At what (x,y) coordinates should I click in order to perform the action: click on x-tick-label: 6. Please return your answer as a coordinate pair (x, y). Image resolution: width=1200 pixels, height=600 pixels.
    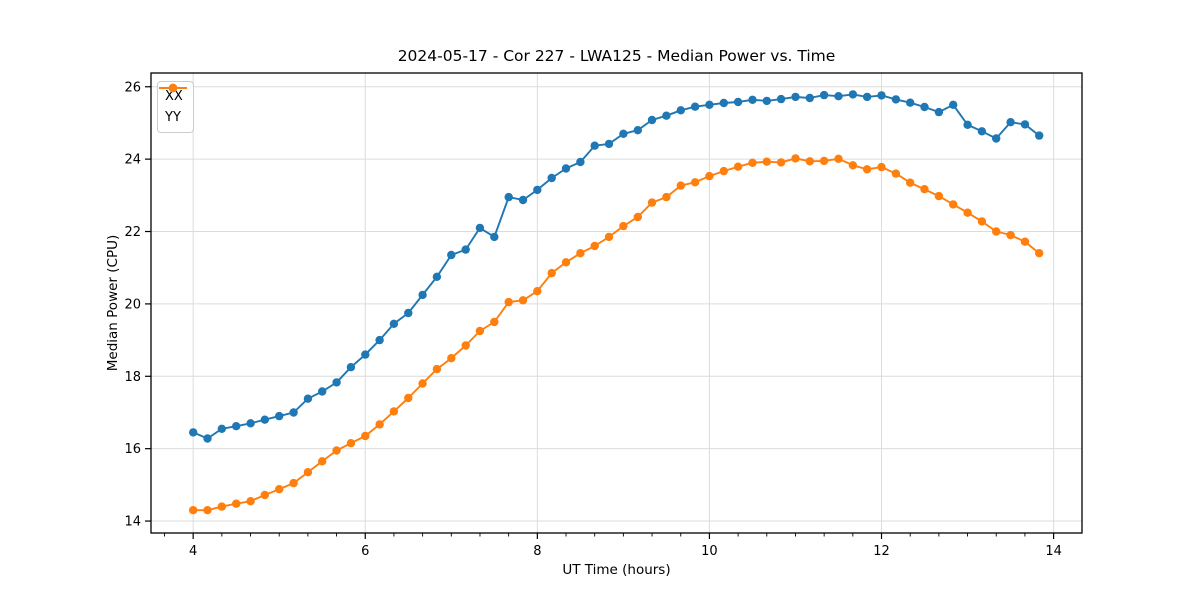
    Looking at the image, I should click on (365, 551).